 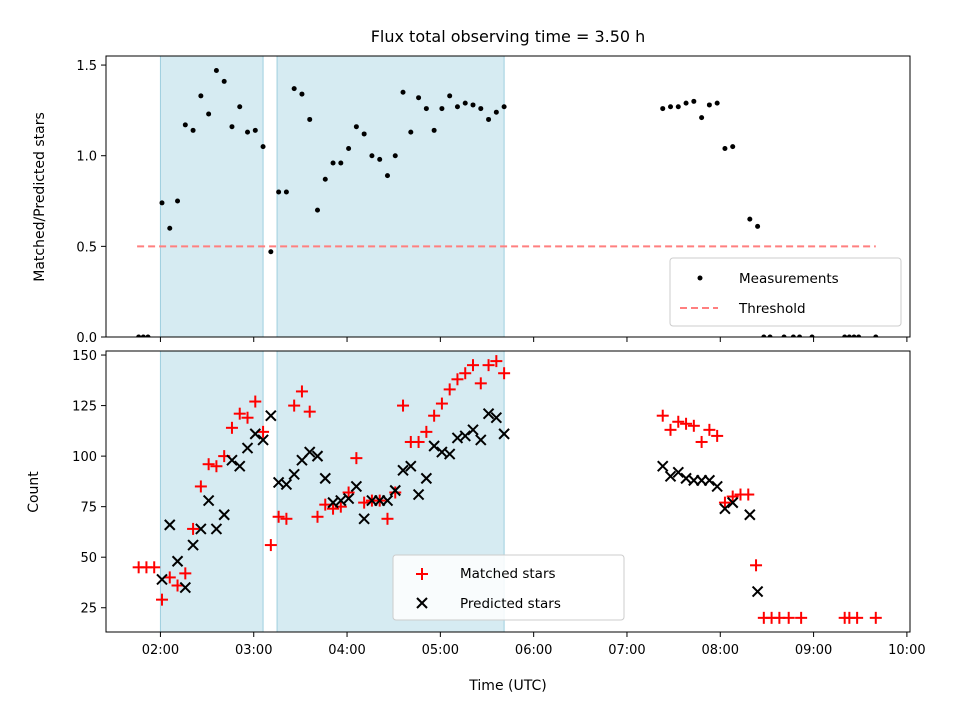 I want to click on legend-predicted-label: Predicted stars, so click(x=510, y=604).